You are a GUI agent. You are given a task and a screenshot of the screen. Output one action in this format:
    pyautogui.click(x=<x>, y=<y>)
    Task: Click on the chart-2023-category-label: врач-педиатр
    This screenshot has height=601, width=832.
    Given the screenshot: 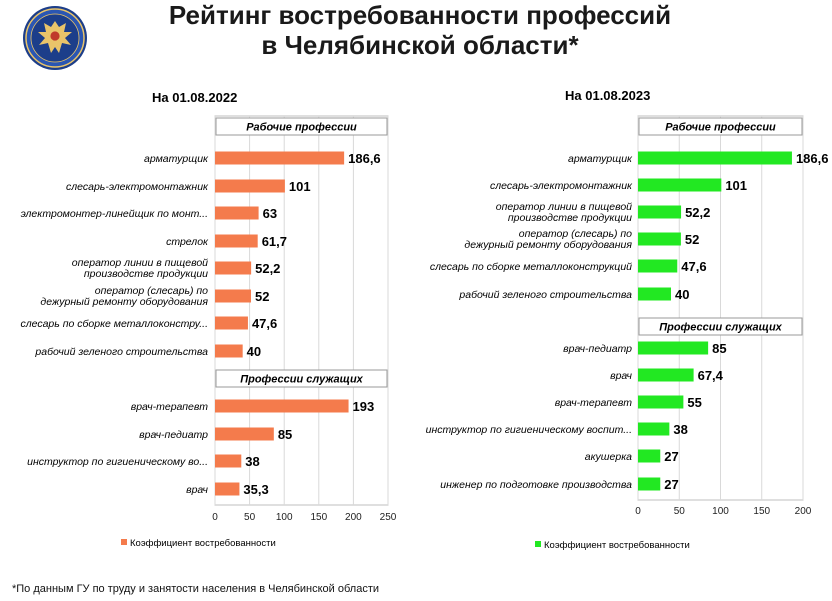 What is the action you would take?
    pyautogui.click(x=597, y=349)
    